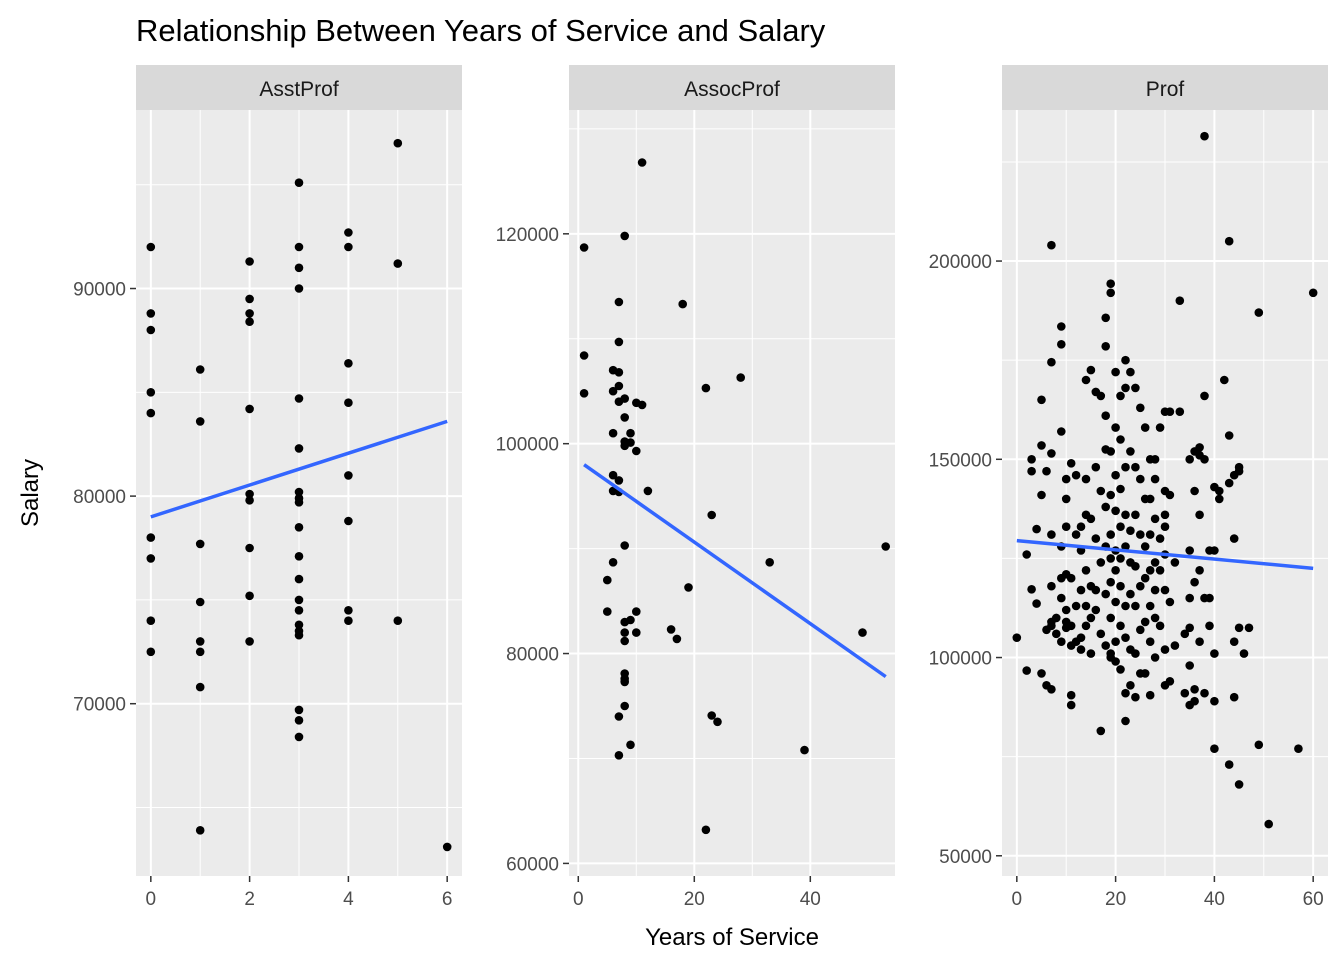  Describe the element at coordinates (299, 469) in the screenshot. I see `trend-line` at that location.